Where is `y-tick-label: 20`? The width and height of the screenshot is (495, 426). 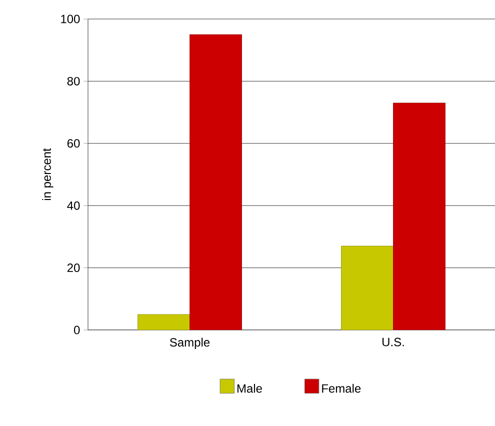
y-tick-label: 20 is located at coordinates (73, 268).